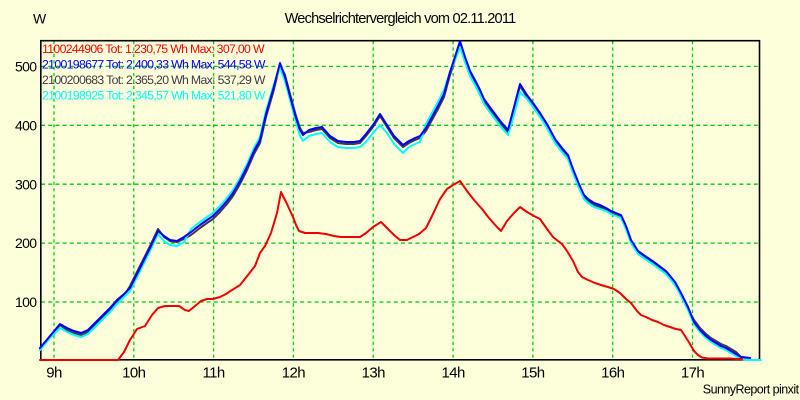 This screenshot has height=400, width=800. I want to click on svg-text: 13h, so click(373, 373).